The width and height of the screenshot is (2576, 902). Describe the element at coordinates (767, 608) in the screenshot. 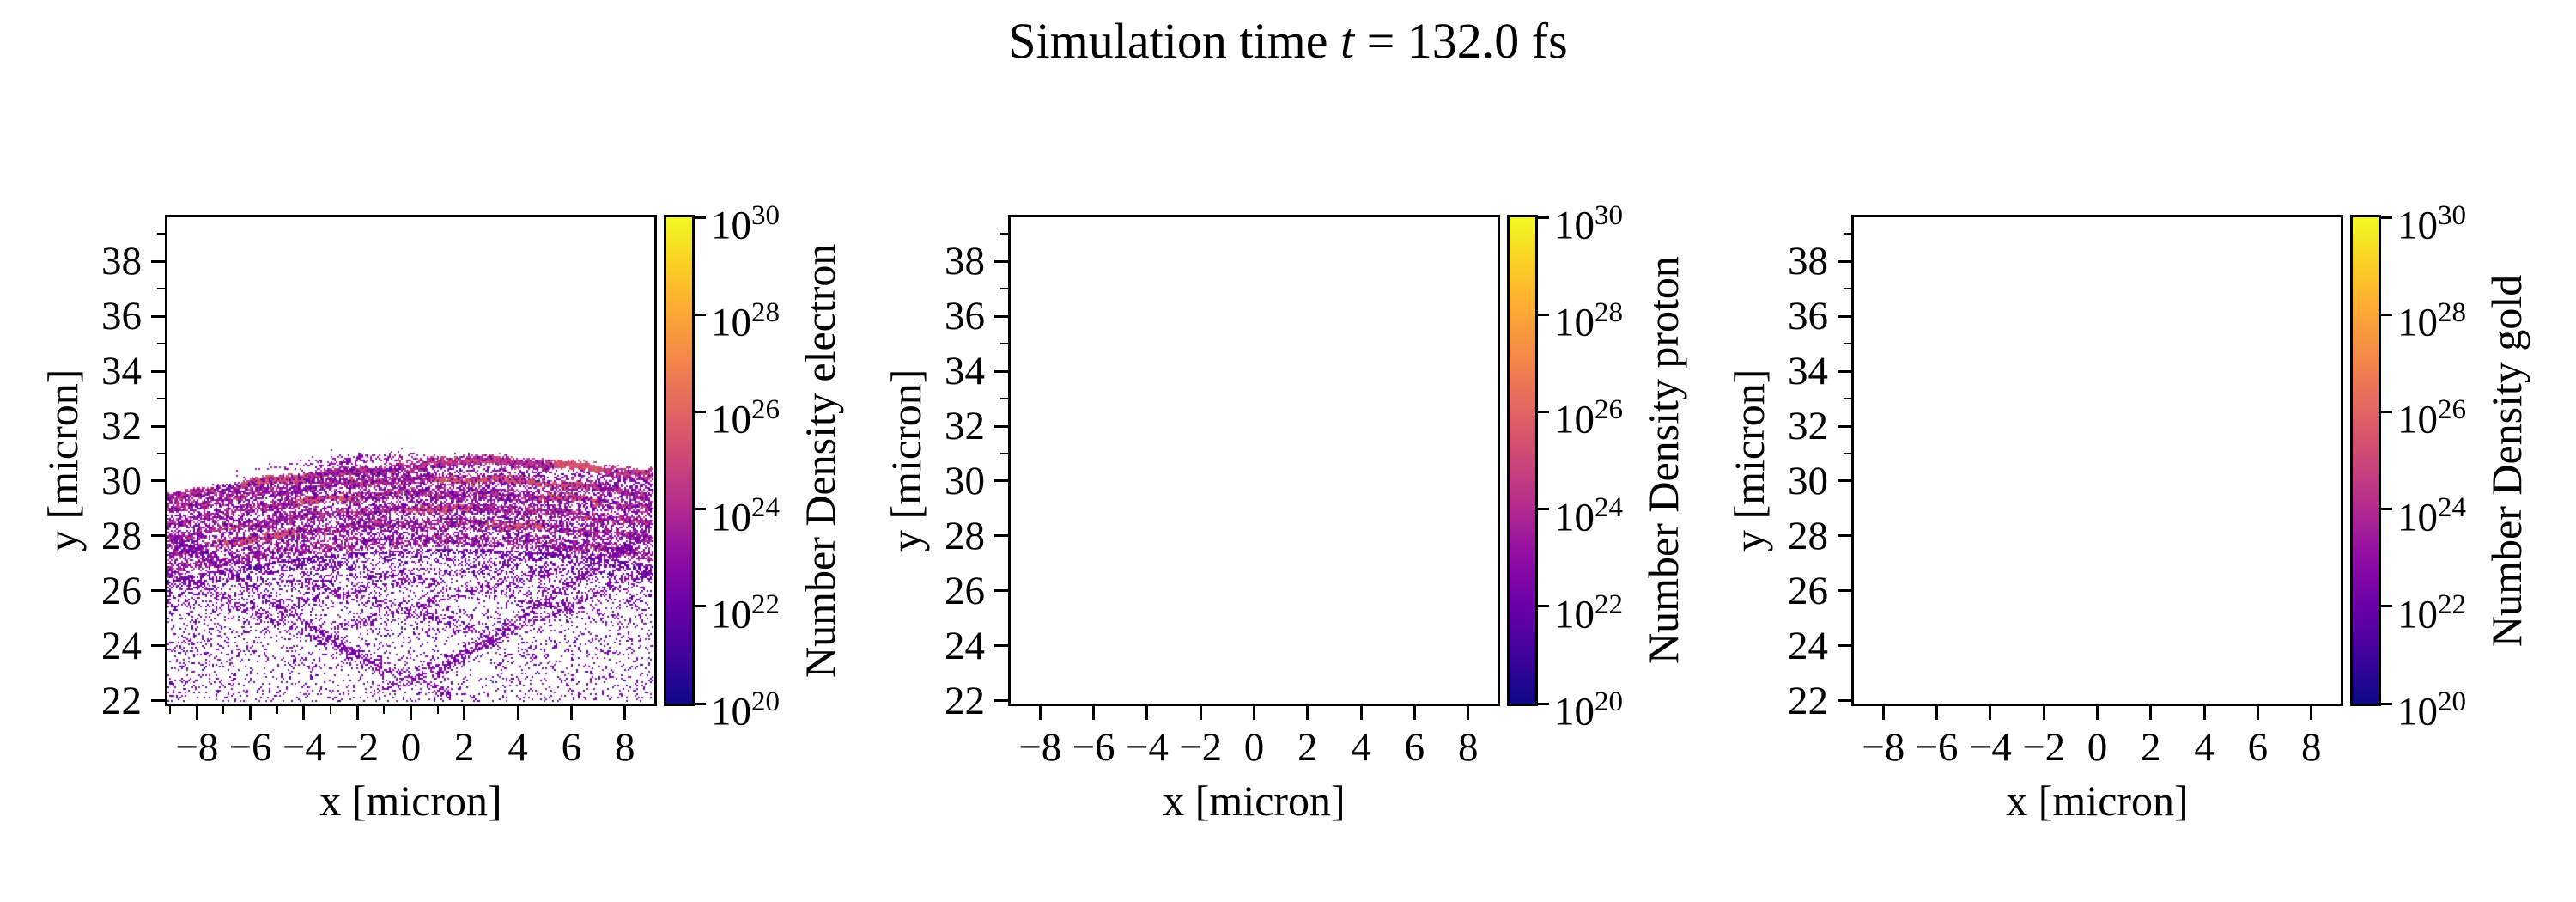

I see `colorbar-tick-label: 1022` at that location.